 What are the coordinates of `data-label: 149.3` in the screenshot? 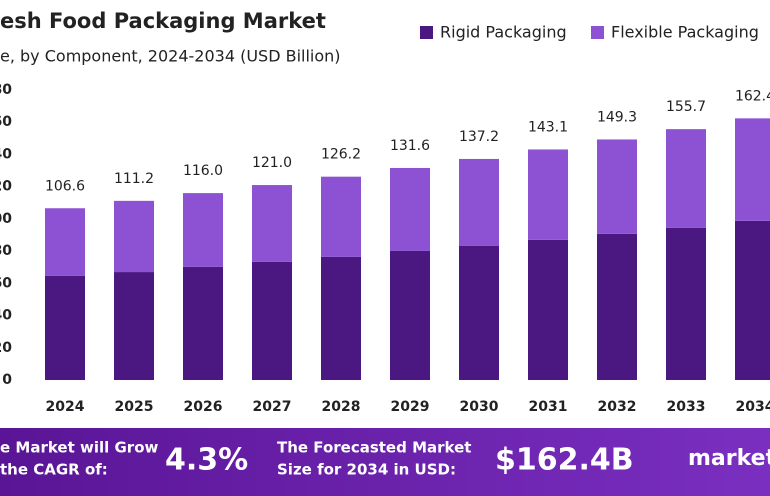 It's located at (617, 117).